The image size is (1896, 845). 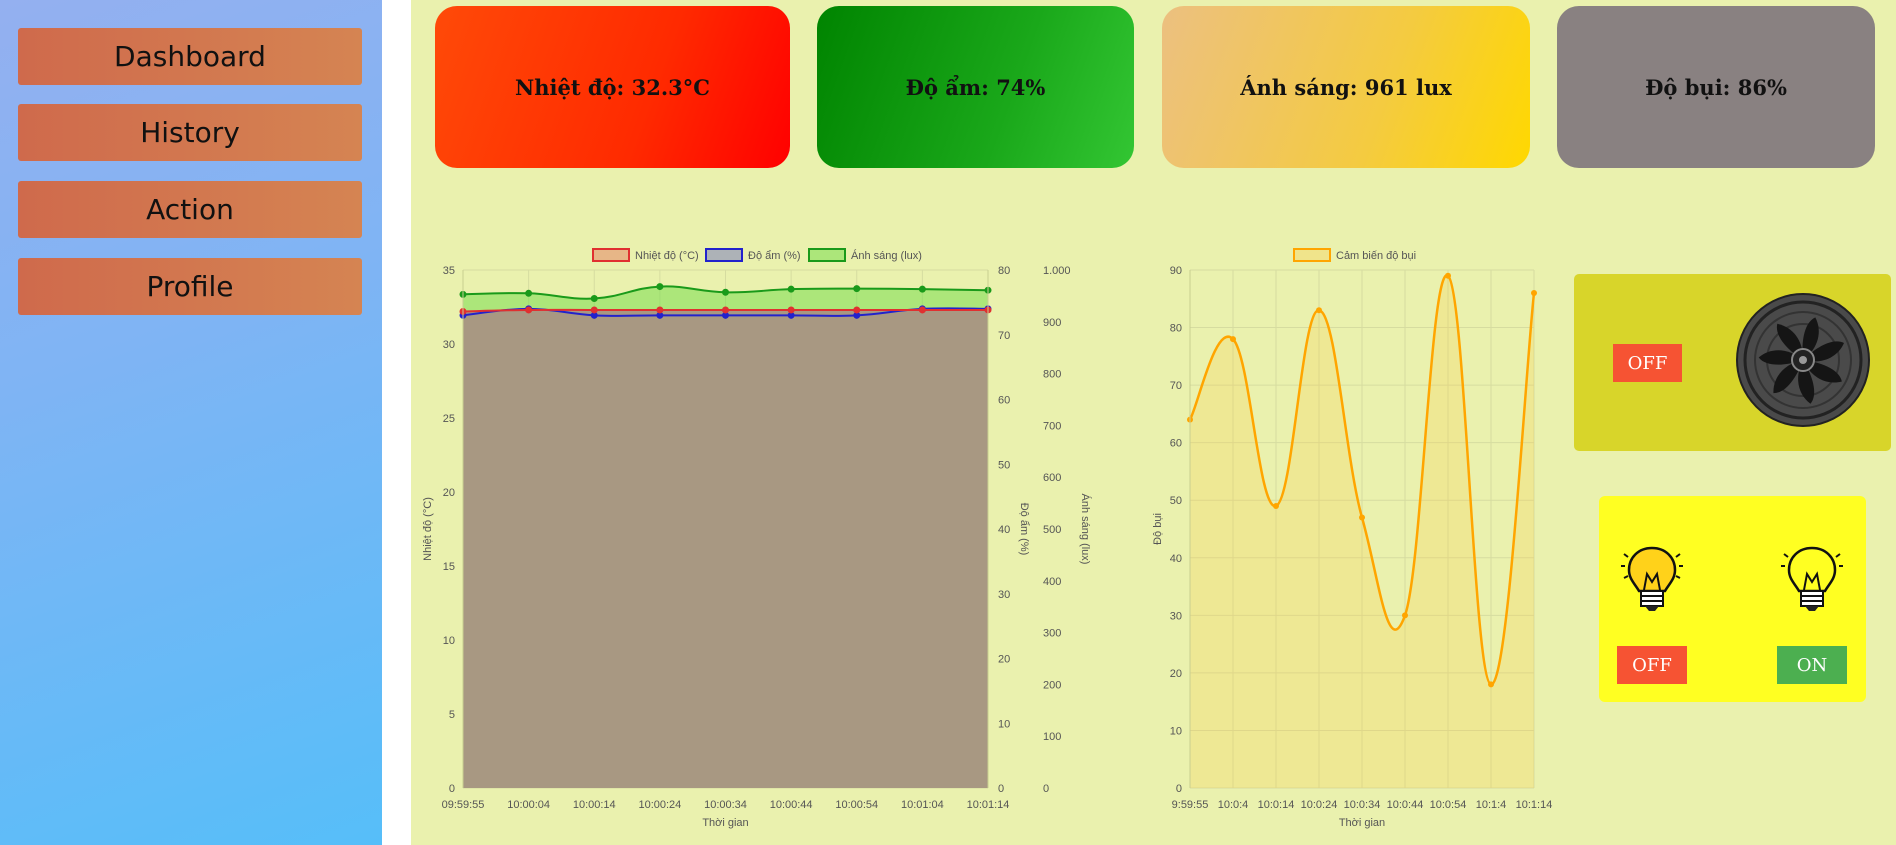 What do you see at coordinates (667, 256) in the screenshot?
I see `legend-label-temperature: Nhiệt độ (°C)` at bounding box center [667, 256].